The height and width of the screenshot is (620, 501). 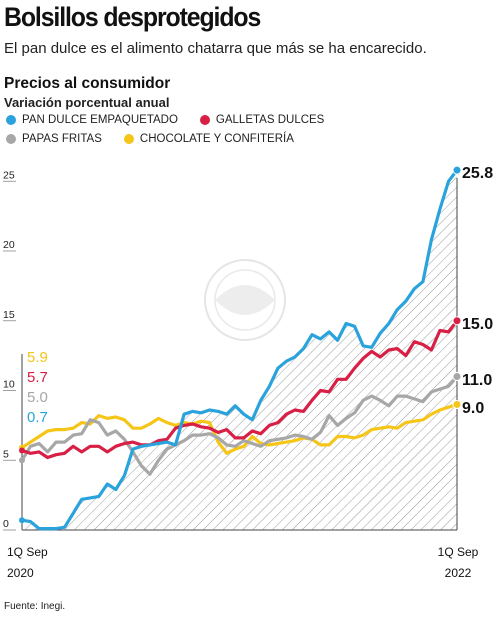 What do you see at coordinates (11, 120) in the screenshot?
I see `legend-swatch-pan-dulce` at bounding box center [11, 120].